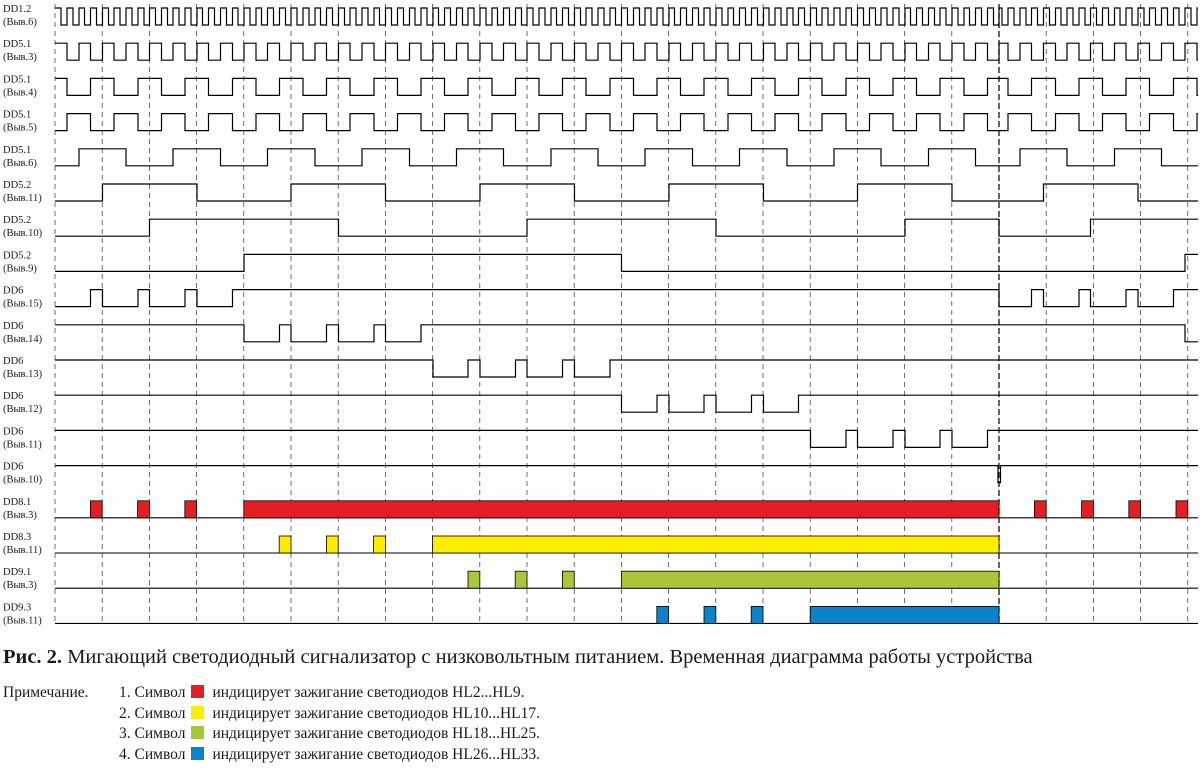  What do you see at coordinates (198, 753) in the screenshot?
I see `blue-swatch-icon` at bounding box center [198, 753].